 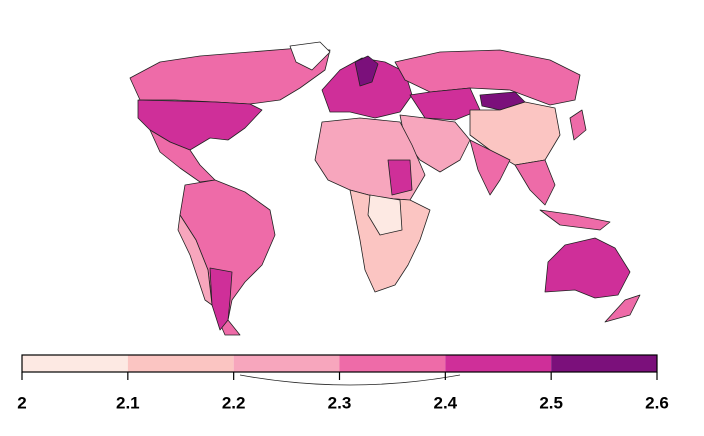 I want to click on color-legend: 2 2.1 2.2 2.3 2.4 2.5 2.6, so click(x=343, y=383).